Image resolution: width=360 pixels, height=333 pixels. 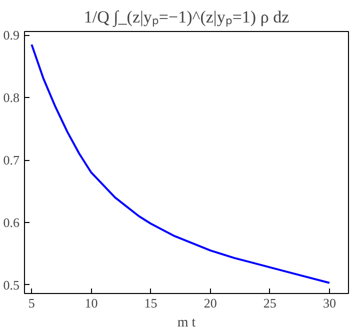 What do you see at coordinates (11, 284) in the screenshot?
I see `y-tick-label: 0.5` at bounding box center [11, 284].